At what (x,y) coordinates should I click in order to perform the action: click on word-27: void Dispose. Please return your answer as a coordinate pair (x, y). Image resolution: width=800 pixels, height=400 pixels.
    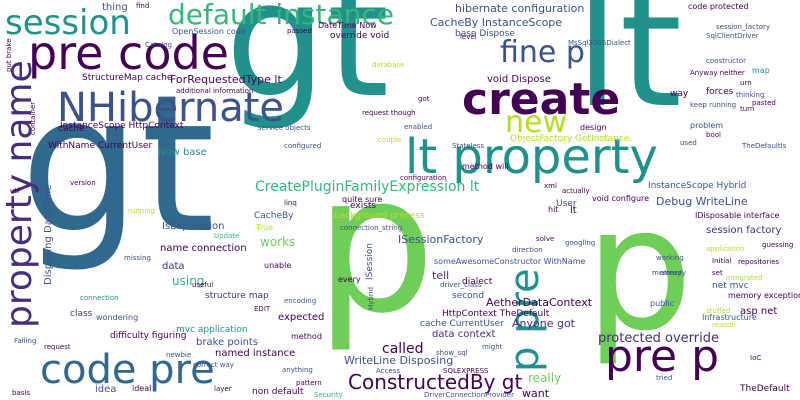
    Looking at the image, I should click on (519, 79).